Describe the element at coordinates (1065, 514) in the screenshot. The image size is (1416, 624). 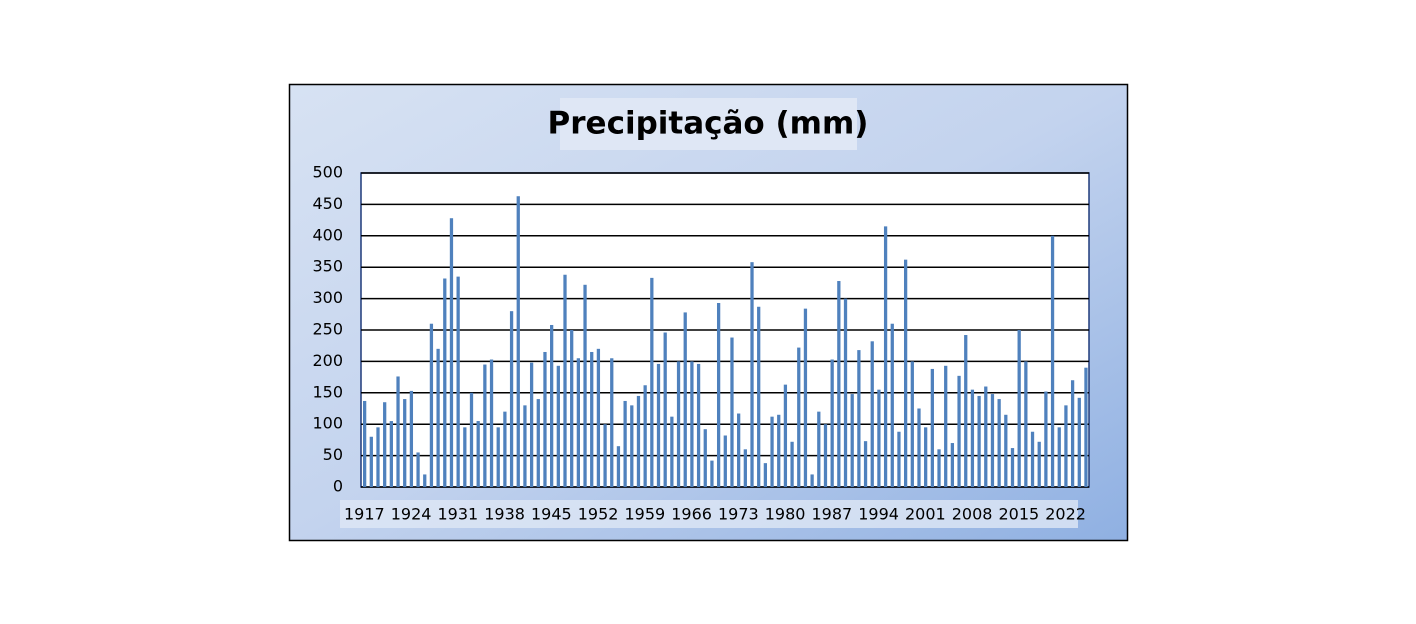
I see `x-tick-label: 2022` at that location.